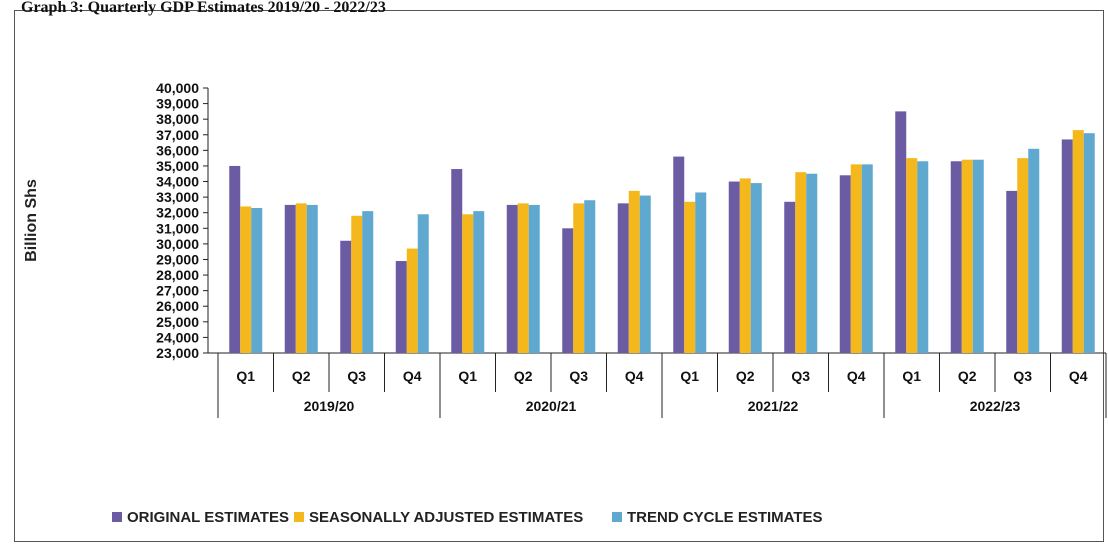 Image resolution: width=1108 pixels, height=546 pixels. What do you see at coordinates (177, 228) in the screenshot?
I see `y-tick-label: 31,000` at bounding box center [177, 228].